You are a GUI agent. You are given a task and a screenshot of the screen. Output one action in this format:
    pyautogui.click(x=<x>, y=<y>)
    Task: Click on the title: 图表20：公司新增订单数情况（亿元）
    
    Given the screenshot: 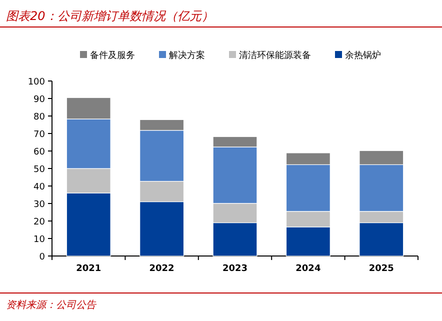 What is the action you would take?
    pyautogui.click(x=110, y=16)
    